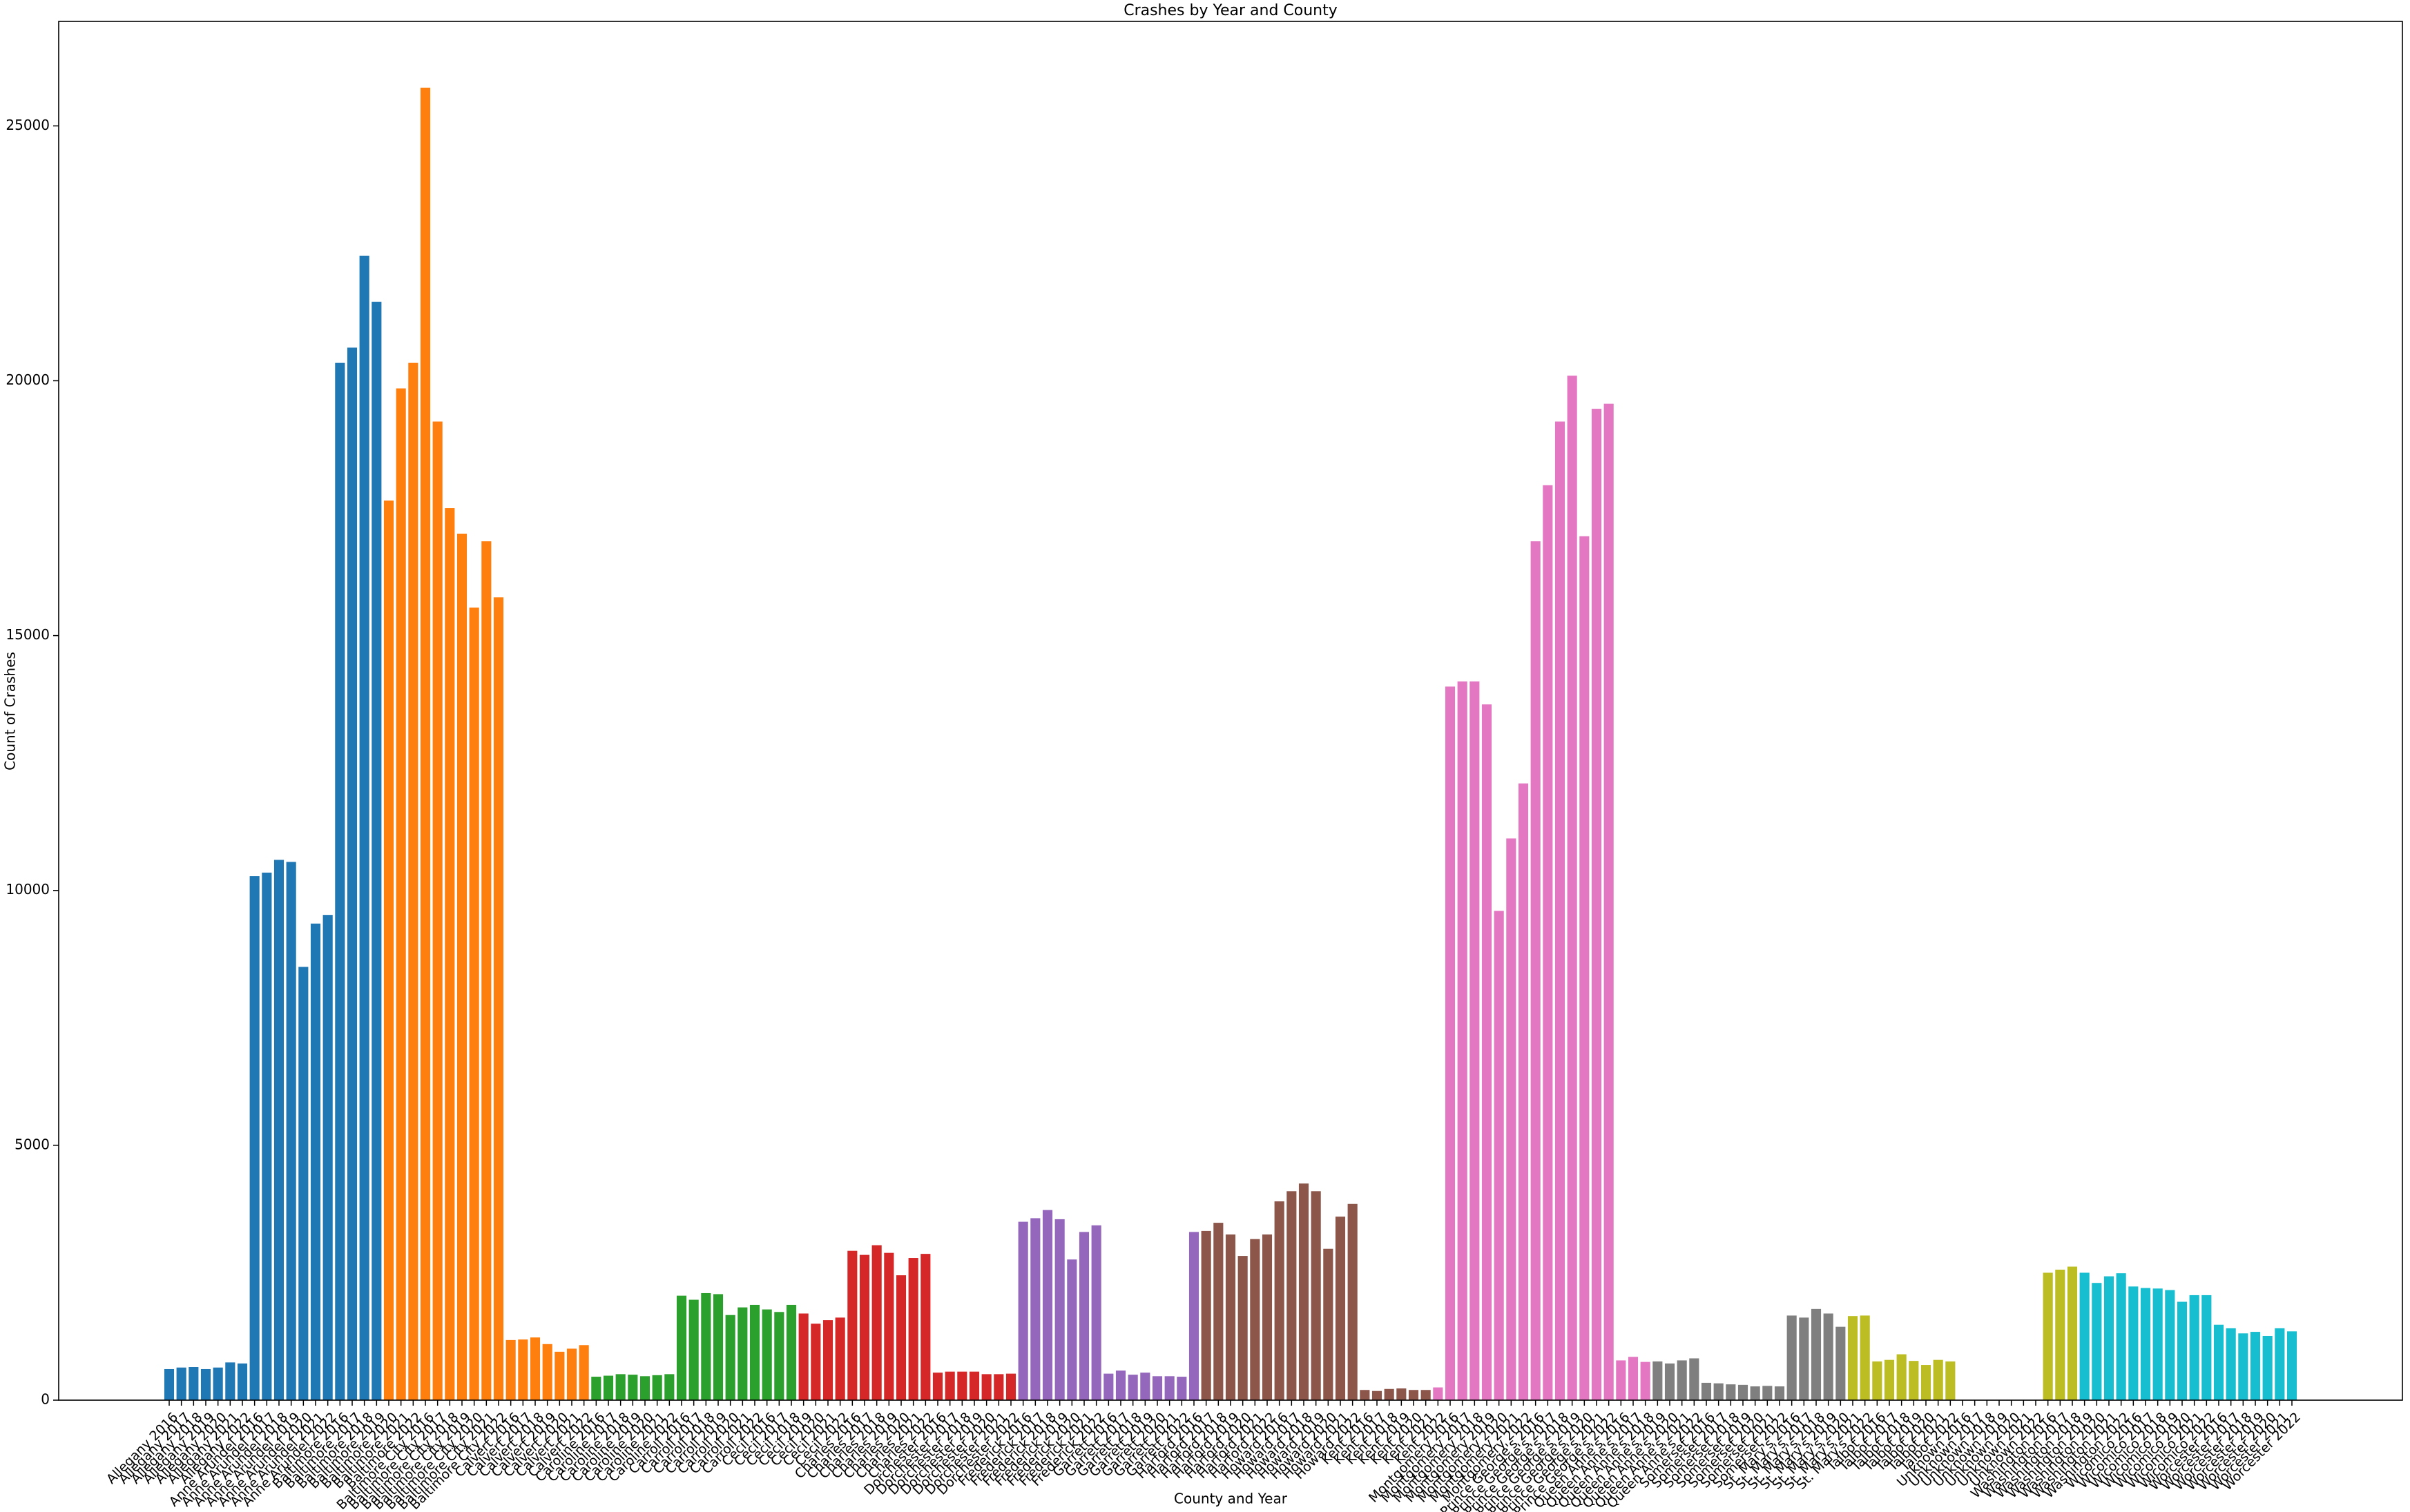 This screenshot has width=2410, height=1512. Describe the element at coordinates (28, 125) in the screenshot. I see `y-tick-label: 25000` at that location.